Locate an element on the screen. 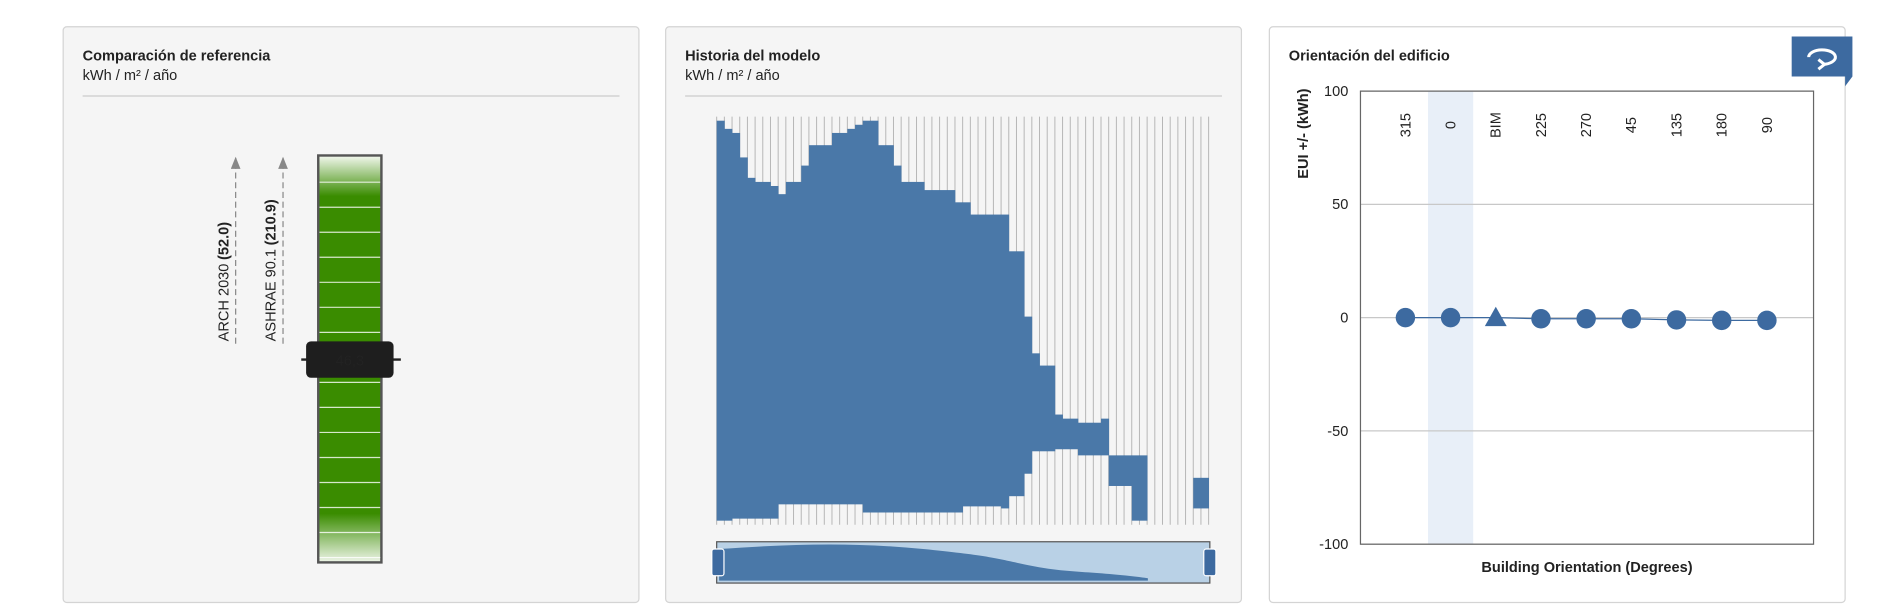 The image size is (1895, 615). panel-title: Historia del modelo is located at coordinates (752, 57).